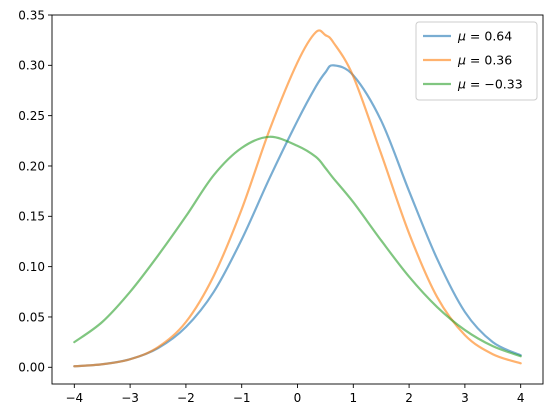  What do you see at coordinates (130, 398) in the screenshot?
I see `x-tick-label: −3` at bounding box center [130, 398].